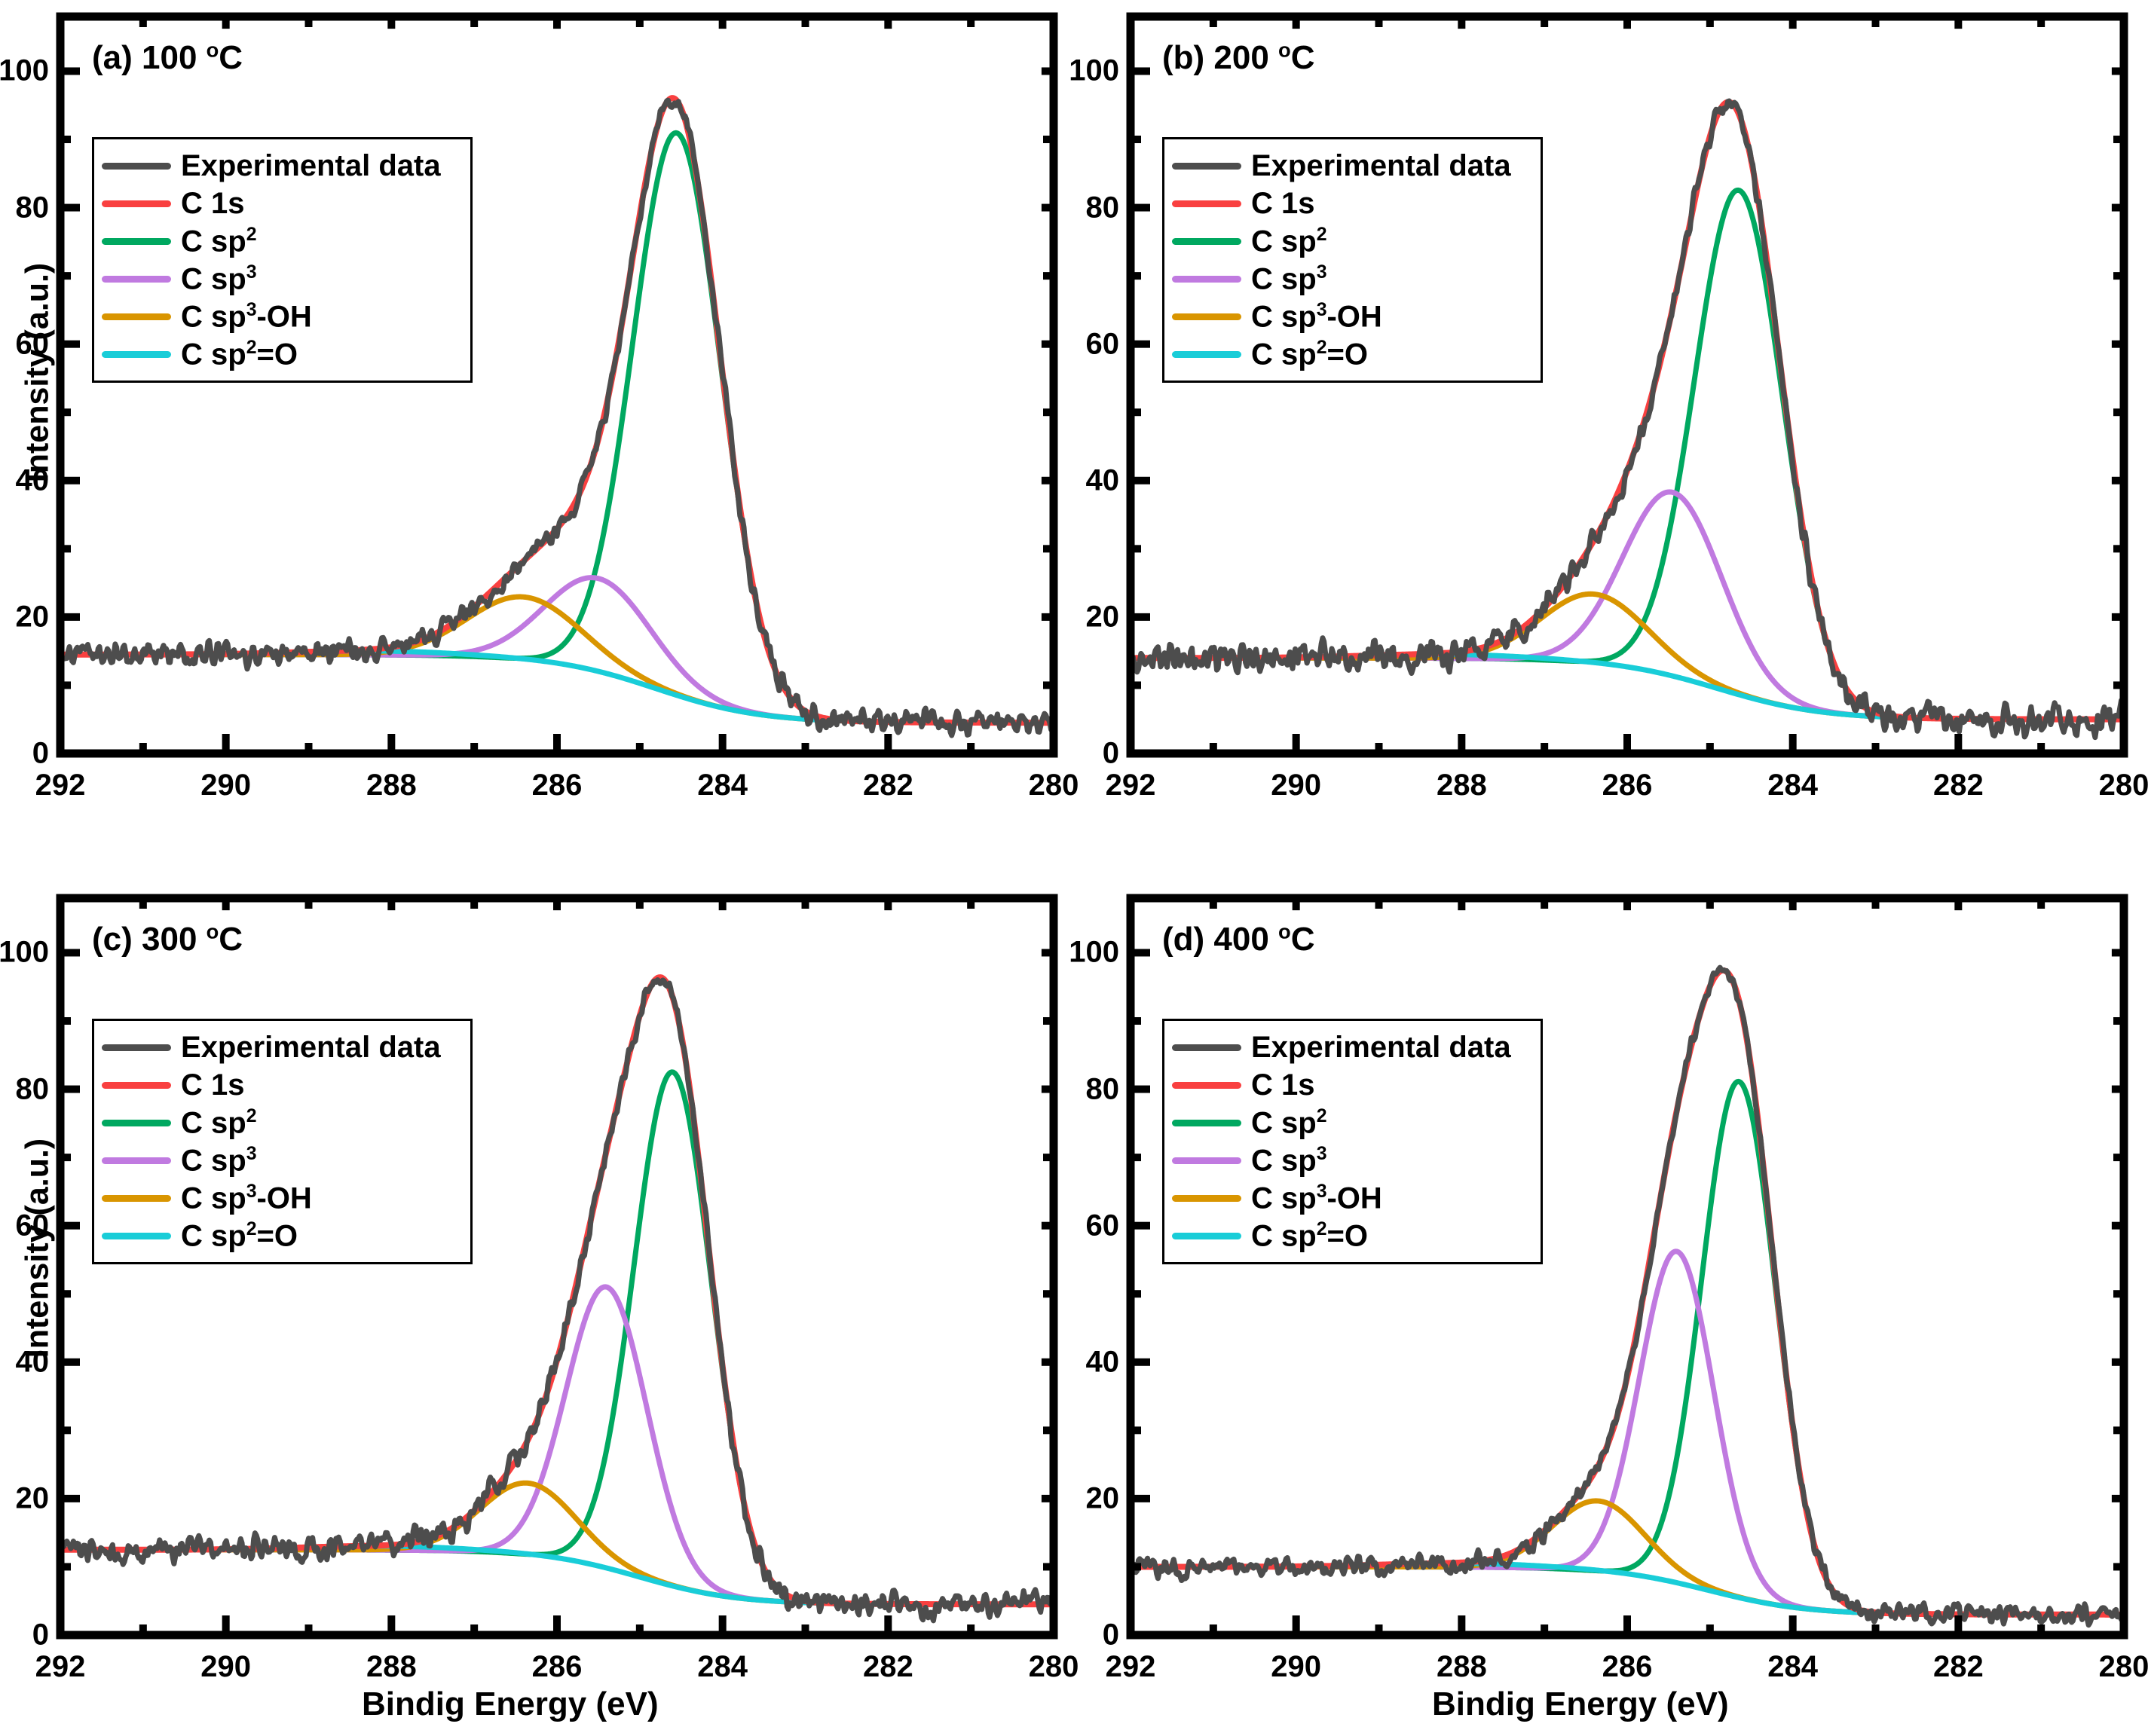  What do you see at coordinates (391, 1666) in the screenshot?
I see `panel-c-xticklabel-288: 288` at bounding box center [391, 1666].